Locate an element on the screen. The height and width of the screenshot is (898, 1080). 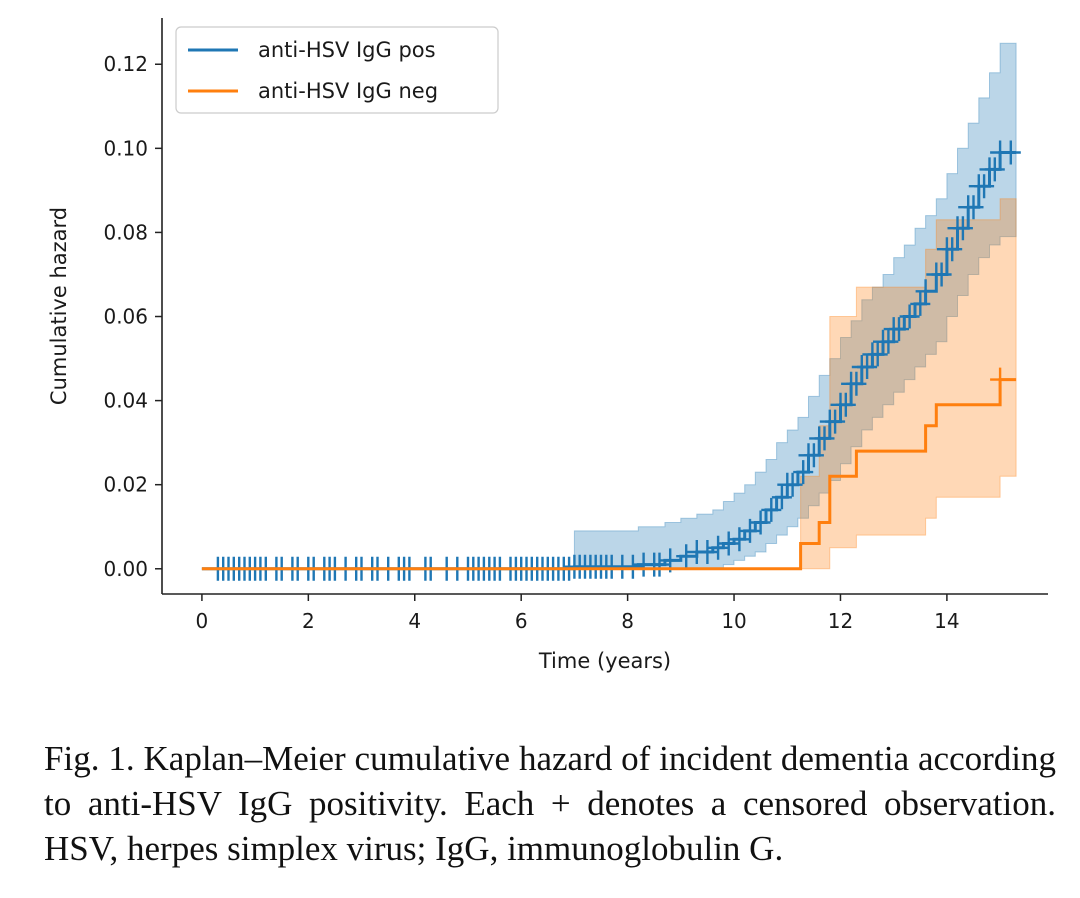
x-tick-label: 14 is located at coordinates (946, 621).